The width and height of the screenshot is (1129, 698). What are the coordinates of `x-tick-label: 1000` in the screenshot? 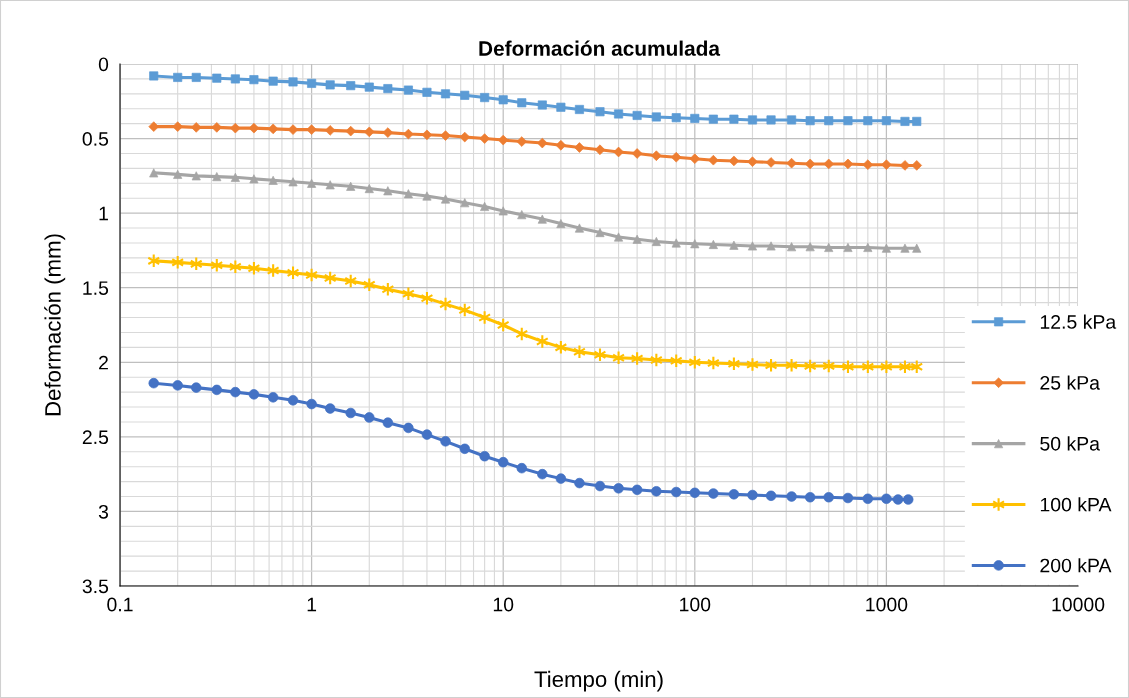 It's located at (887, 604).